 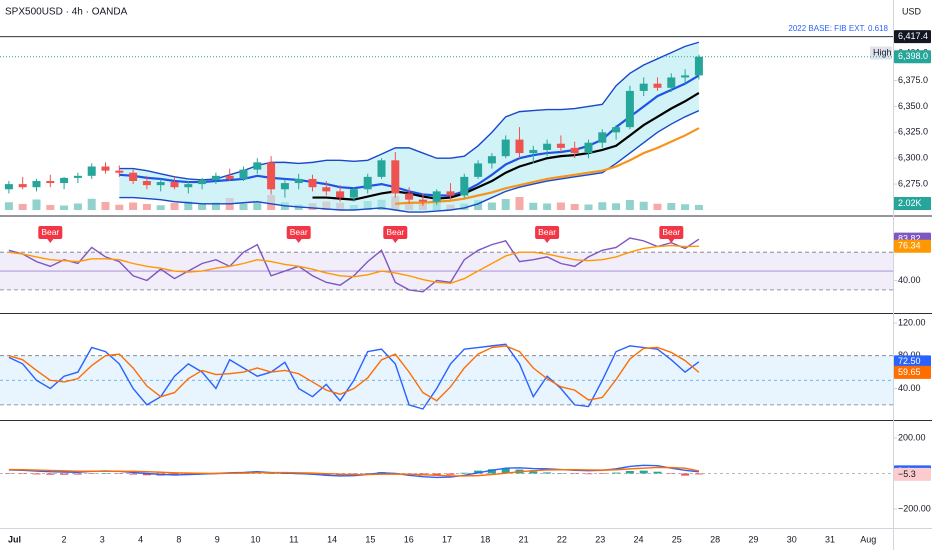 I want to click on currency: USD, so click(x=912, y=11).